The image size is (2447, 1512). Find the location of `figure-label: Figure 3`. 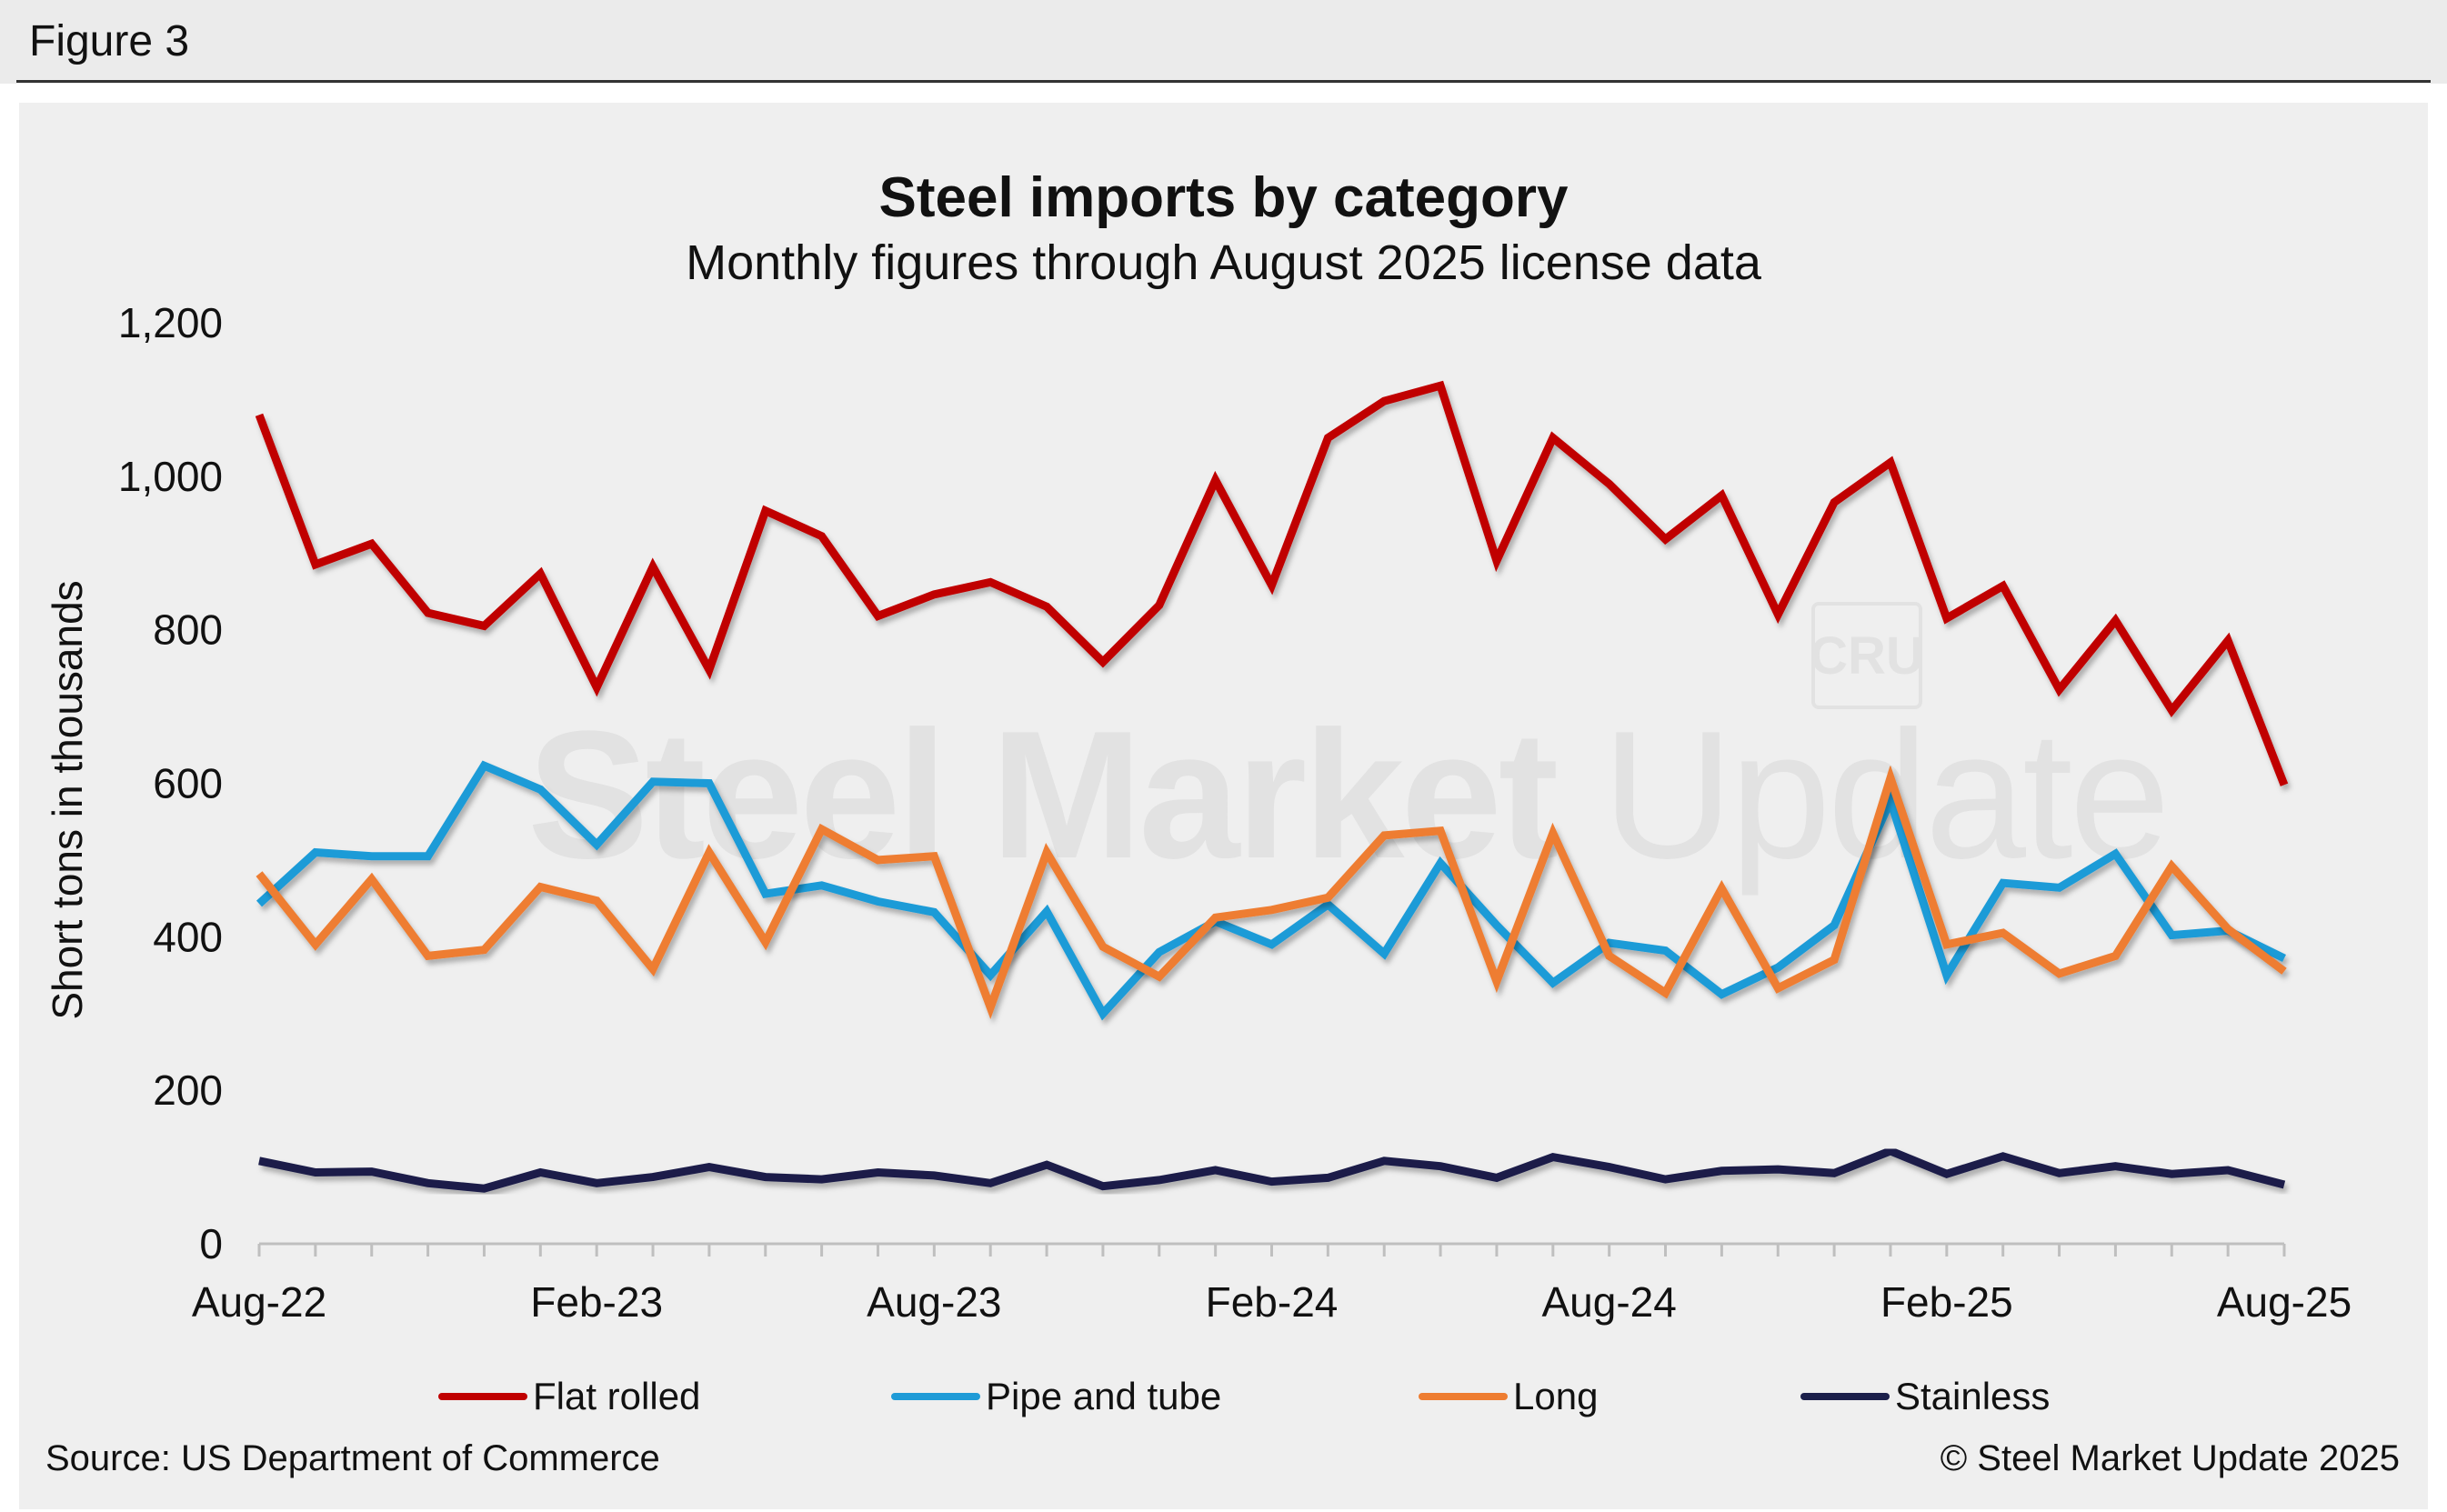

figure-label: Figure 3 is located at coordinates (110, 41).